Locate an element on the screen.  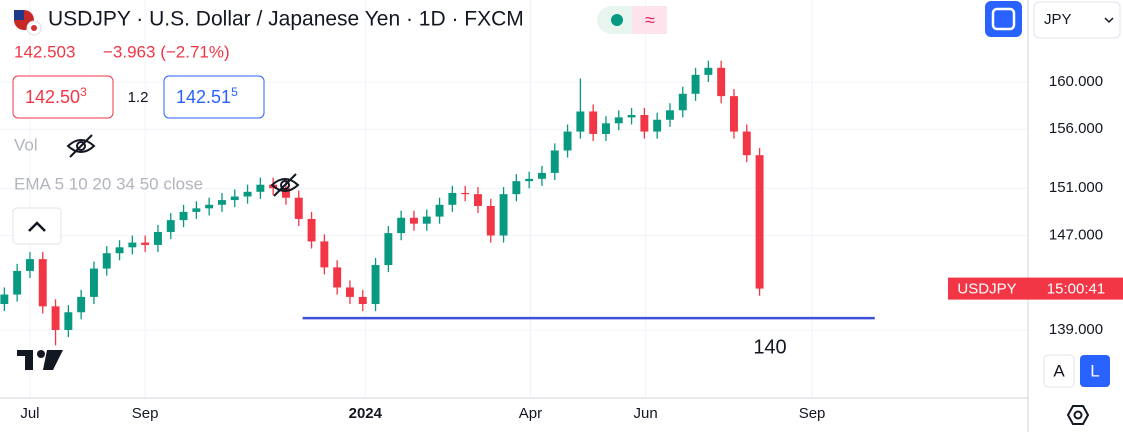
log-scale-button: L is located at coordinates (1095, 371).